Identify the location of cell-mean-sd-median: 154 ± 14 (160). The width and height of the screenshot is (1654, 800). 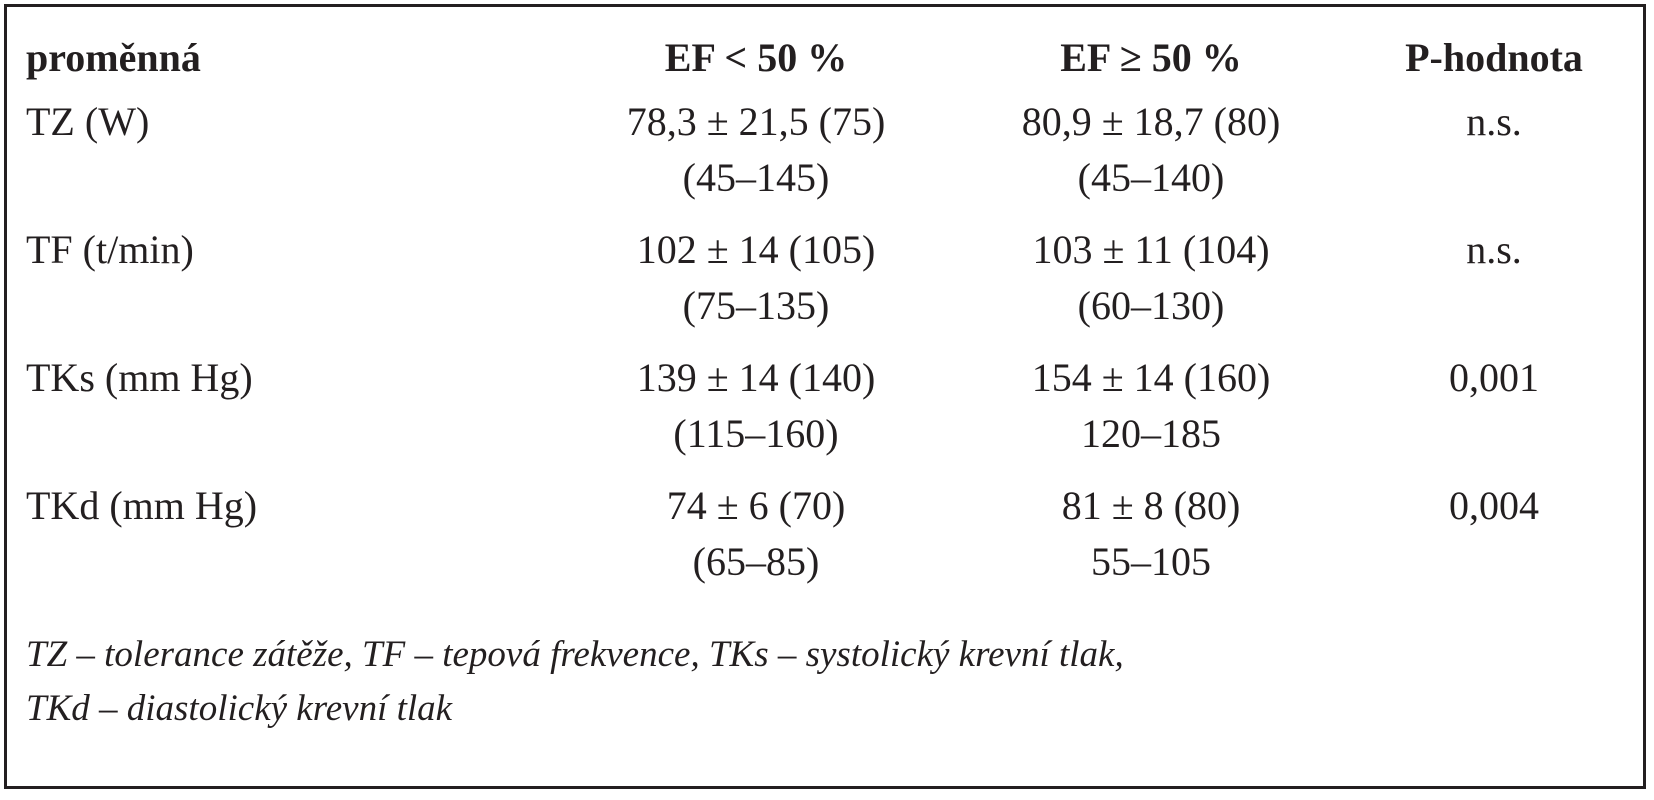
(1151, 377).